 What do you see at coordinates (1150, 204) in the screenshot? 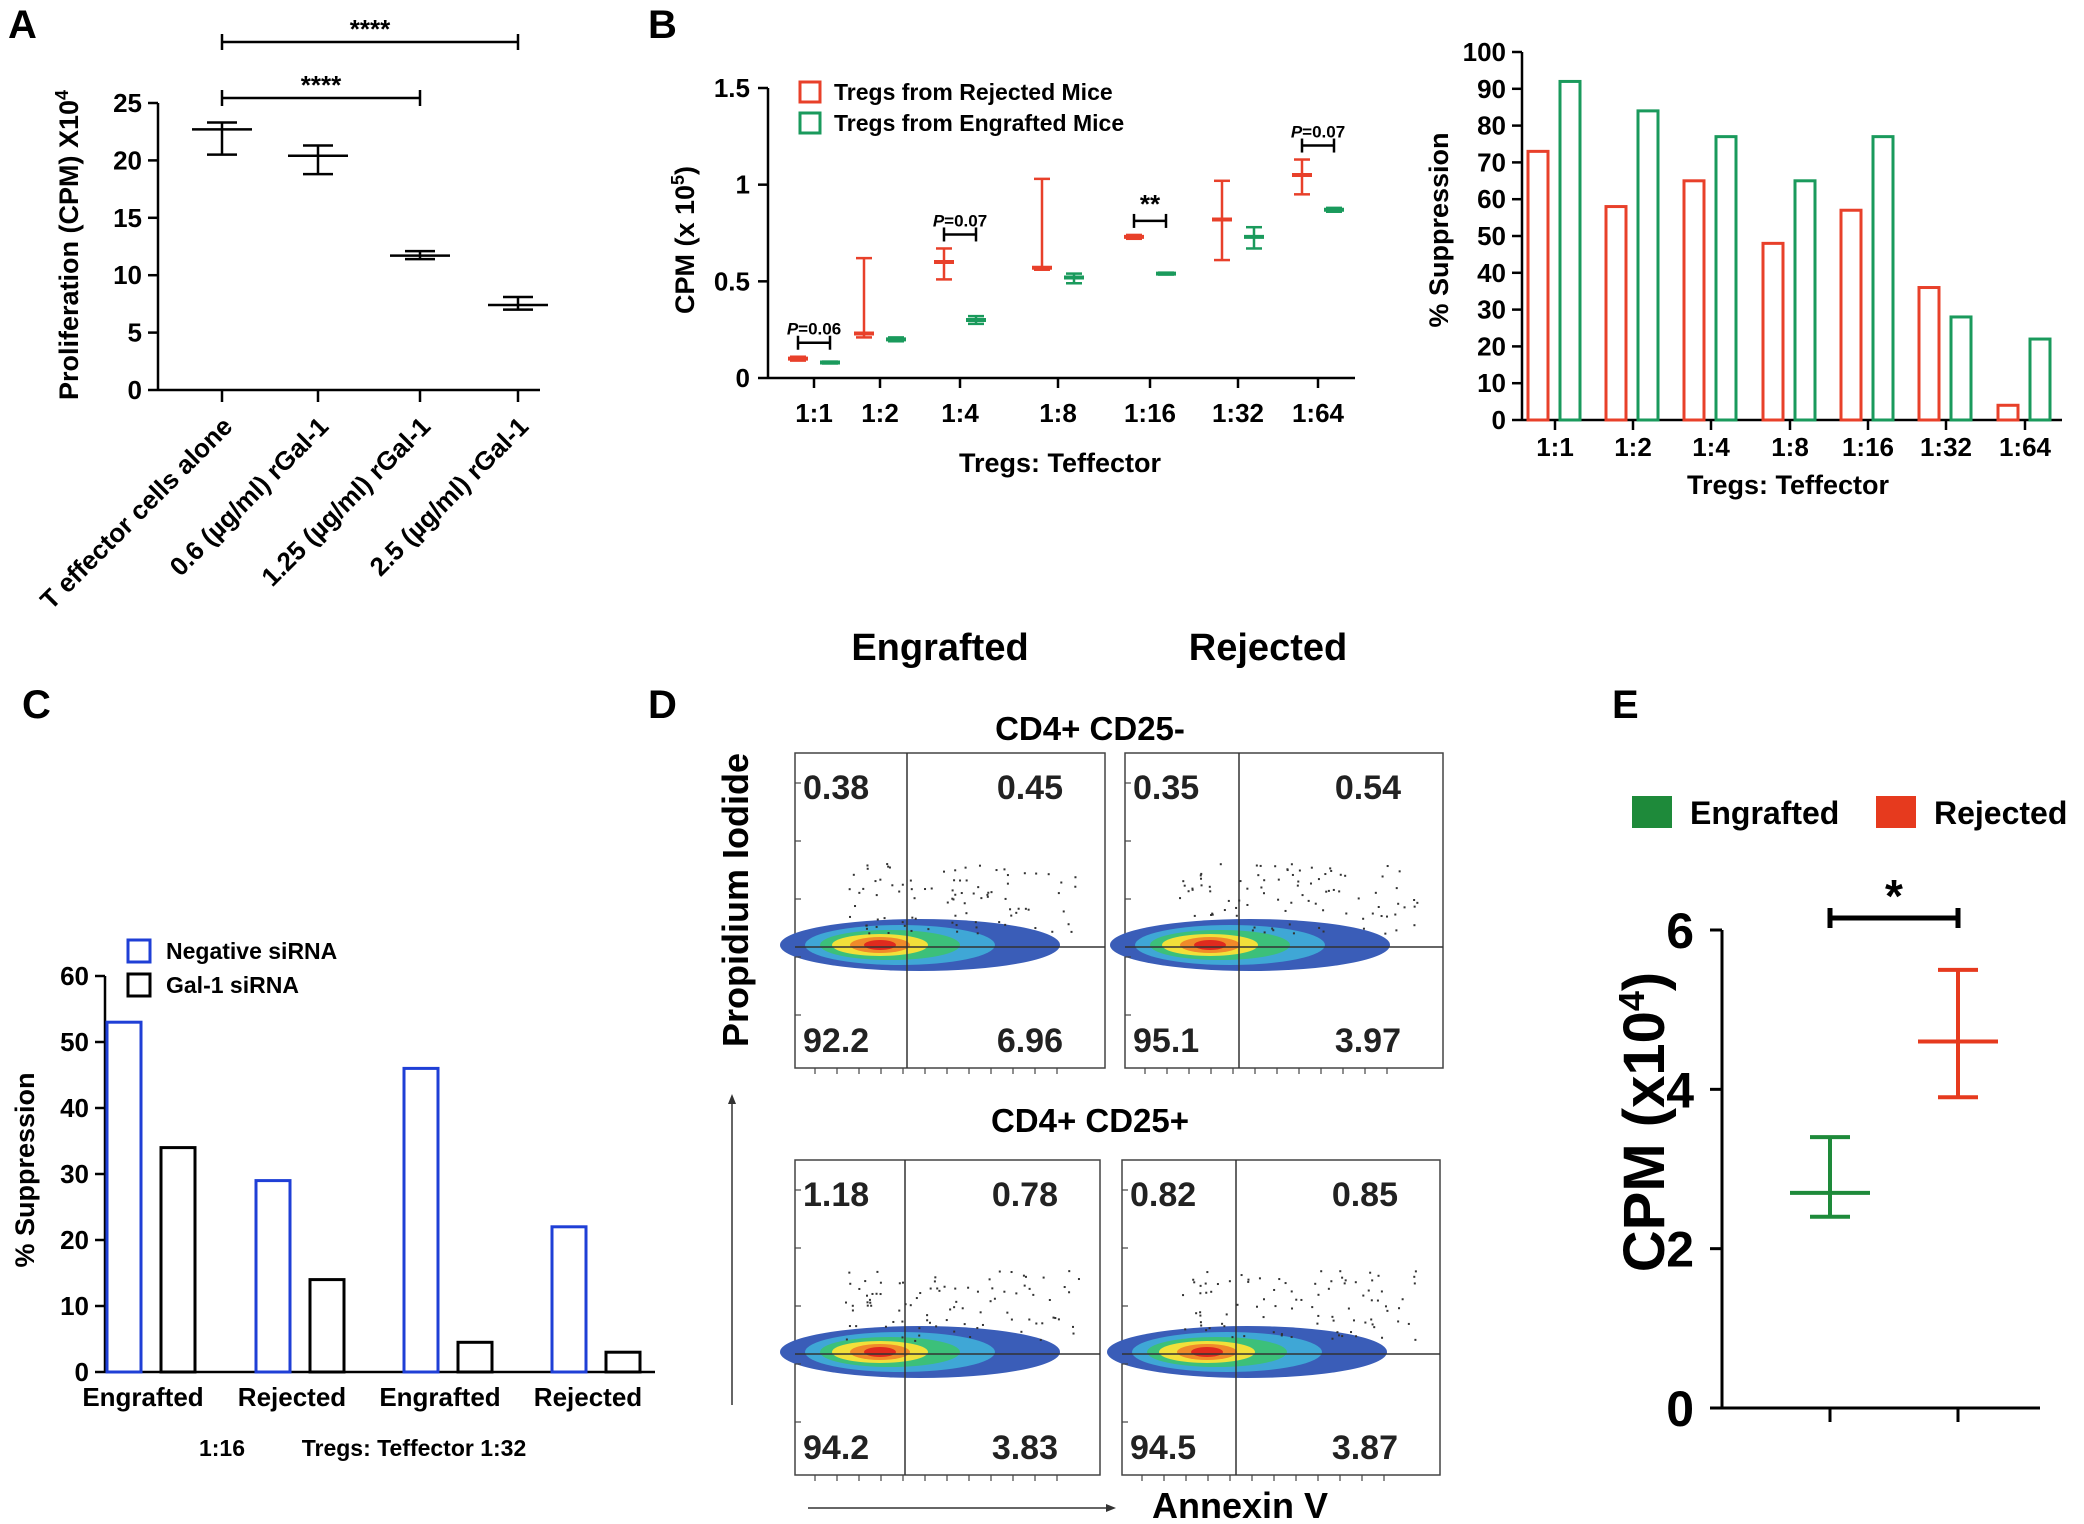
I see `b1-sig-label: **` at bounding box center [1150, 204].